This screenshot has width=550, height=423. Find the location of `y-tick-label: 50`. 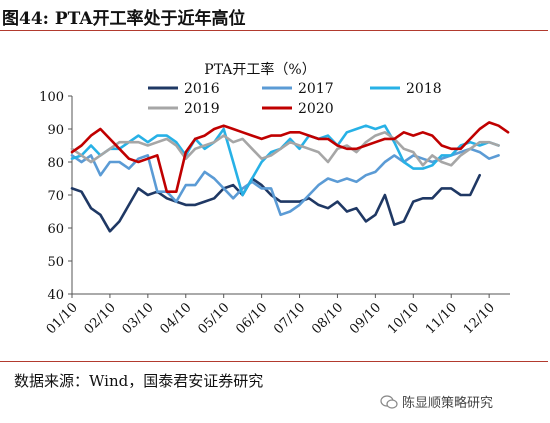

y-tick-label: 50 is located at coordinates (55, 262).